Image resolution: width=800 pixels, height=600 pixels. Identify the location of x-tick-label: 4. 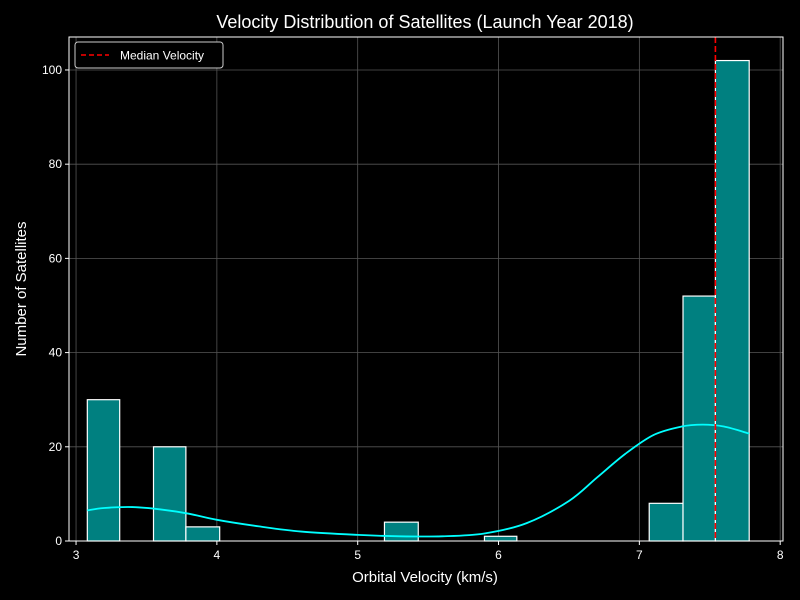
(217, 555).